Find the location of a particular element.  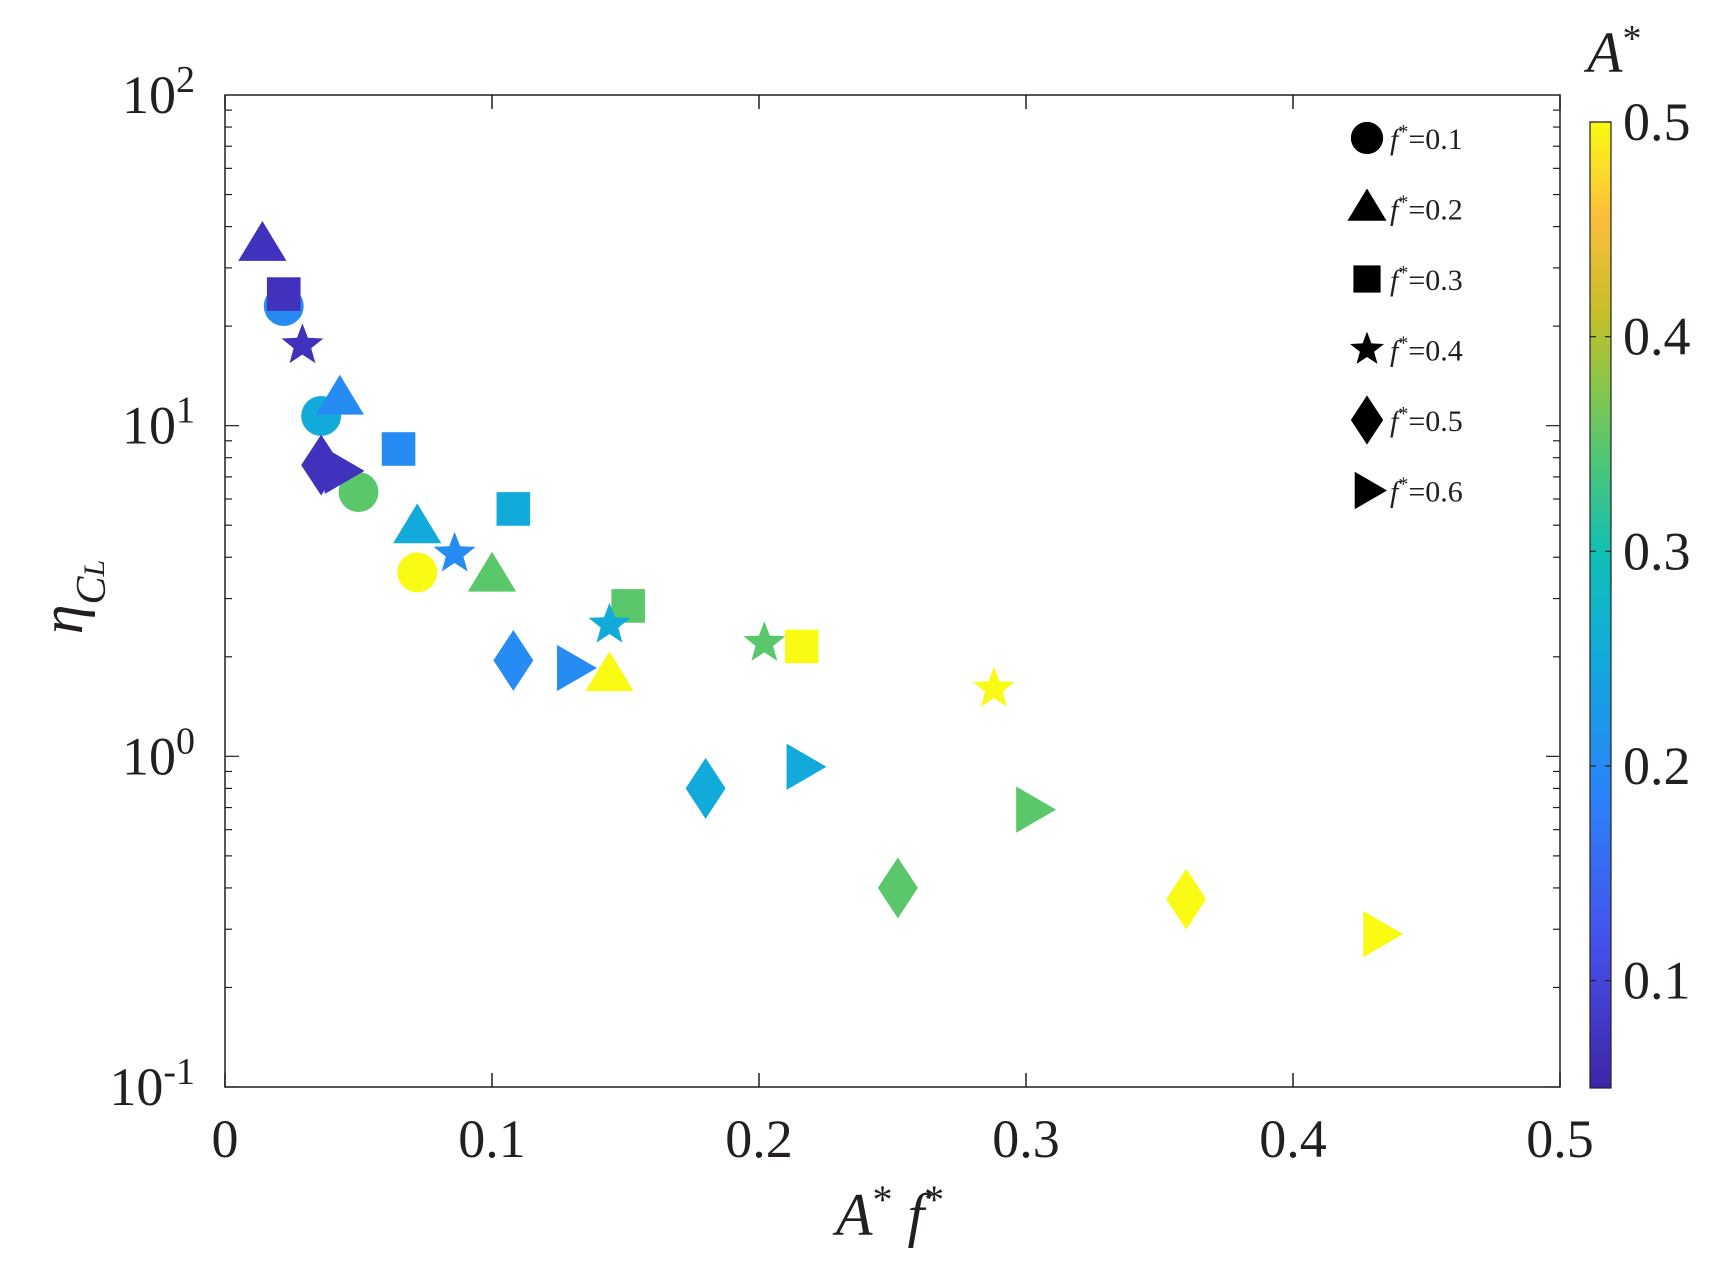

y-axis-label: ηCL is located at coordinates (72, 597).